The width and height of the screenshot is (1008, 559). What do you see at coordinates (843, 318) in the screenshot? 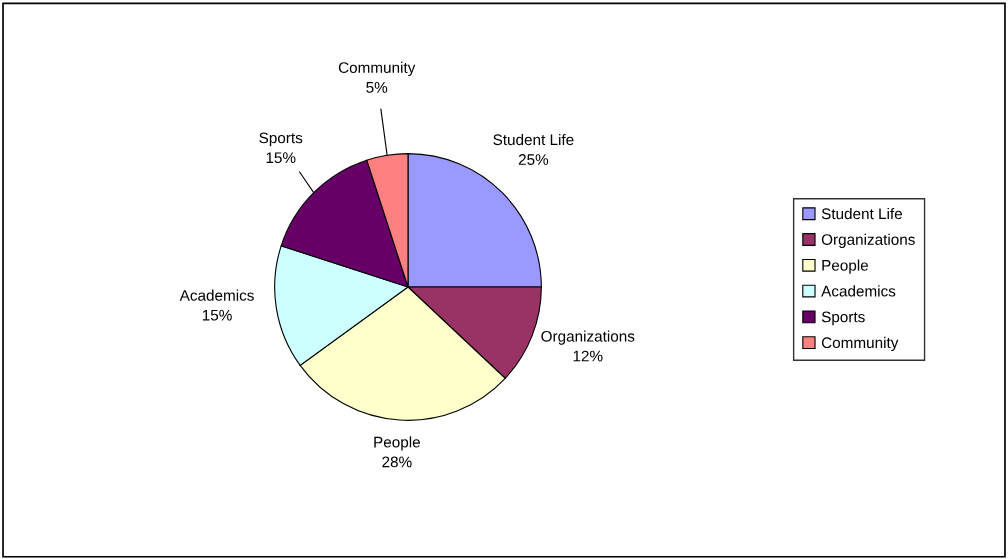
I see `legend-label: Sports` at bounding box center [843, 318].